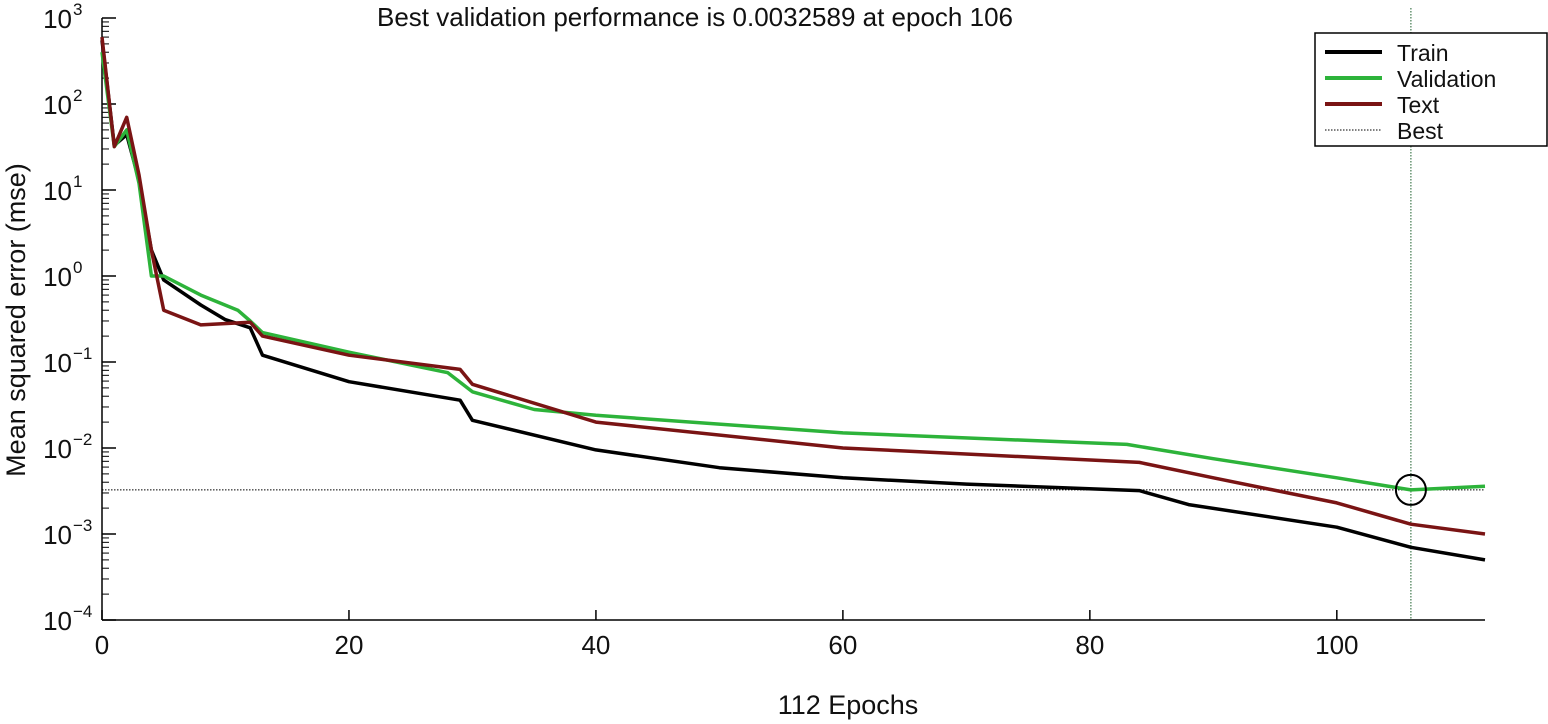 This screenshot has width=1548, height=724. I want to click on y-tick-exponent: 1, so click(77, 181).